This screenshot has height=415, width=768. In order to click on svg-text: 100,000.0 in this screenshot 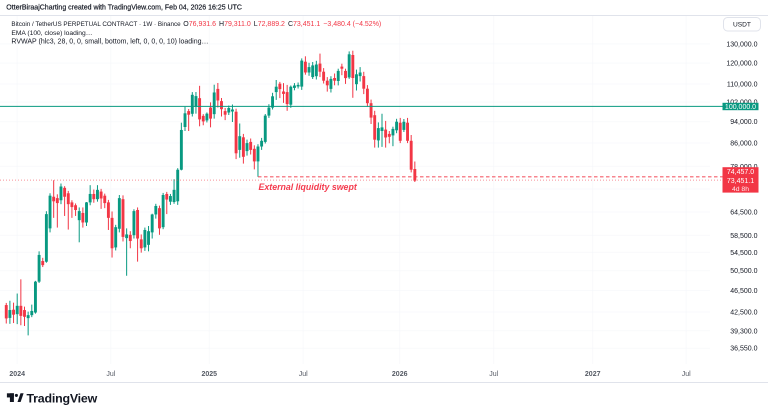, I will do `click(740, 107)`.